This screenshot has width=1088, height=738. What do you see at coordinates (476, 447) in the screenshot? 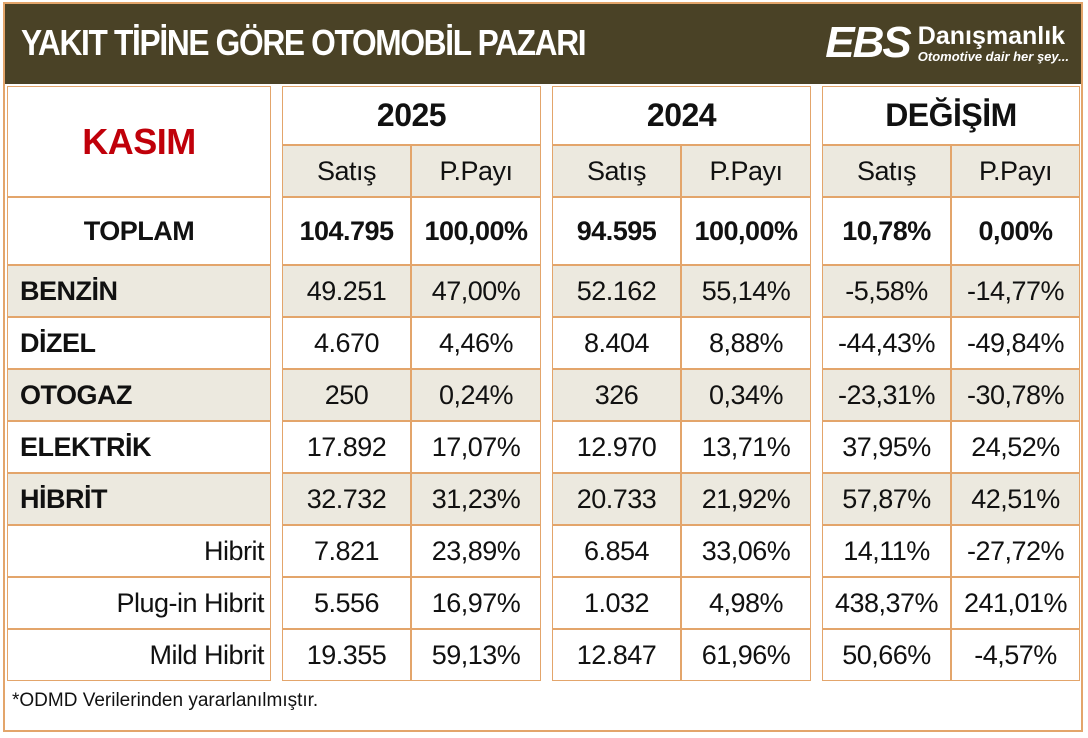
I see `table-cell: 17,07%` at bounding box center [476, 447].